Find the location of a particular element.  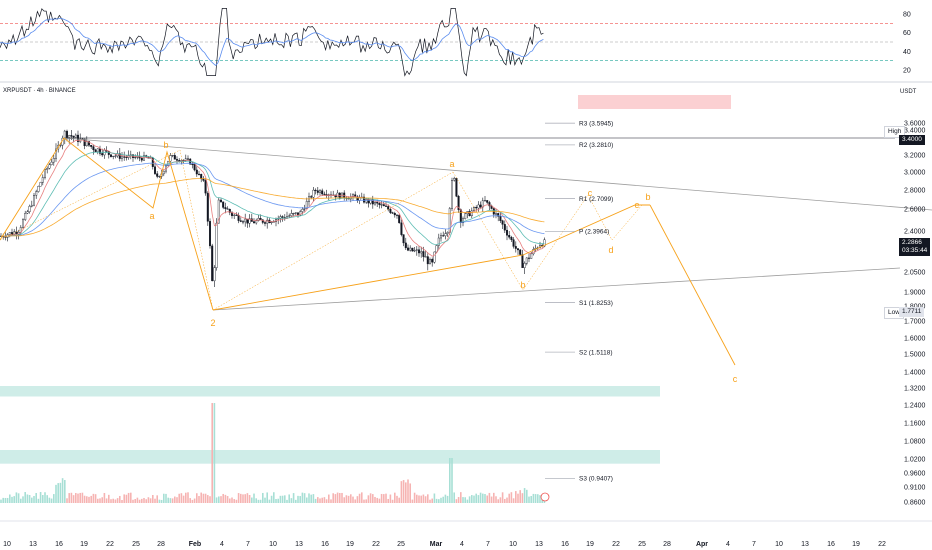

time-tick-label: 25 is located at coordinates (642, 544).